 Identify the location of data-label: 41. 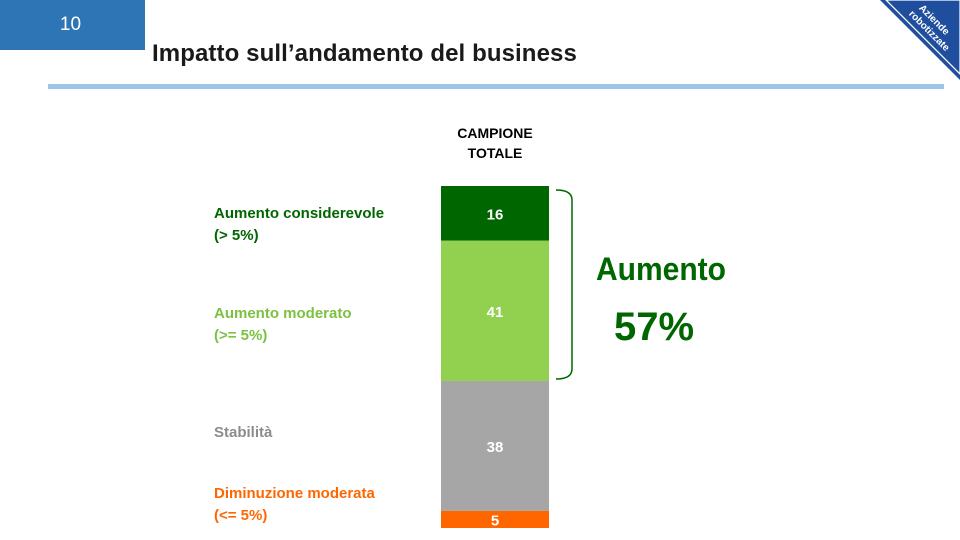
(495, 312).